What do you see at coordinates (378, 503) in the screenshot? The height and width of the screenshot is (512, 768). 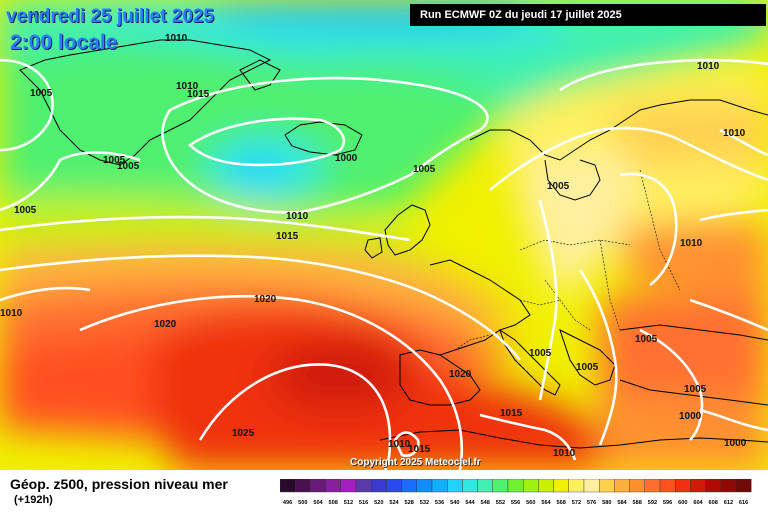 I see `legend-value-label: 520` at bounding box center [378, 503].